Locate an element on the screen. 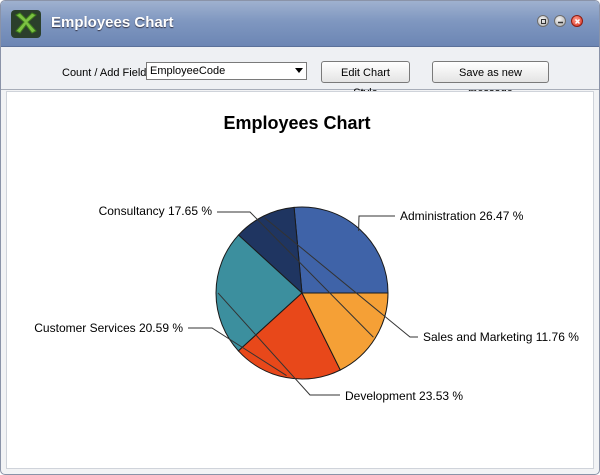 The height and width of the screenshot is (475, 600). close-icon is located at coordinates (577, 21).